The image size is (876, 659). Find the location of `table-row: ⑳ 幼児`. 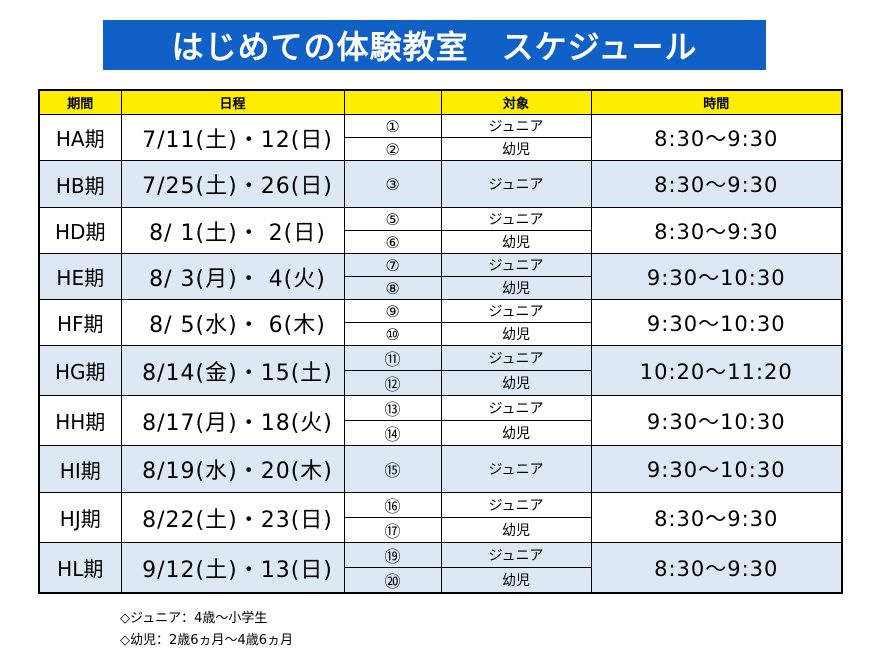

table-row: ⑳ 幼児 is located at coordinates (440, 580).